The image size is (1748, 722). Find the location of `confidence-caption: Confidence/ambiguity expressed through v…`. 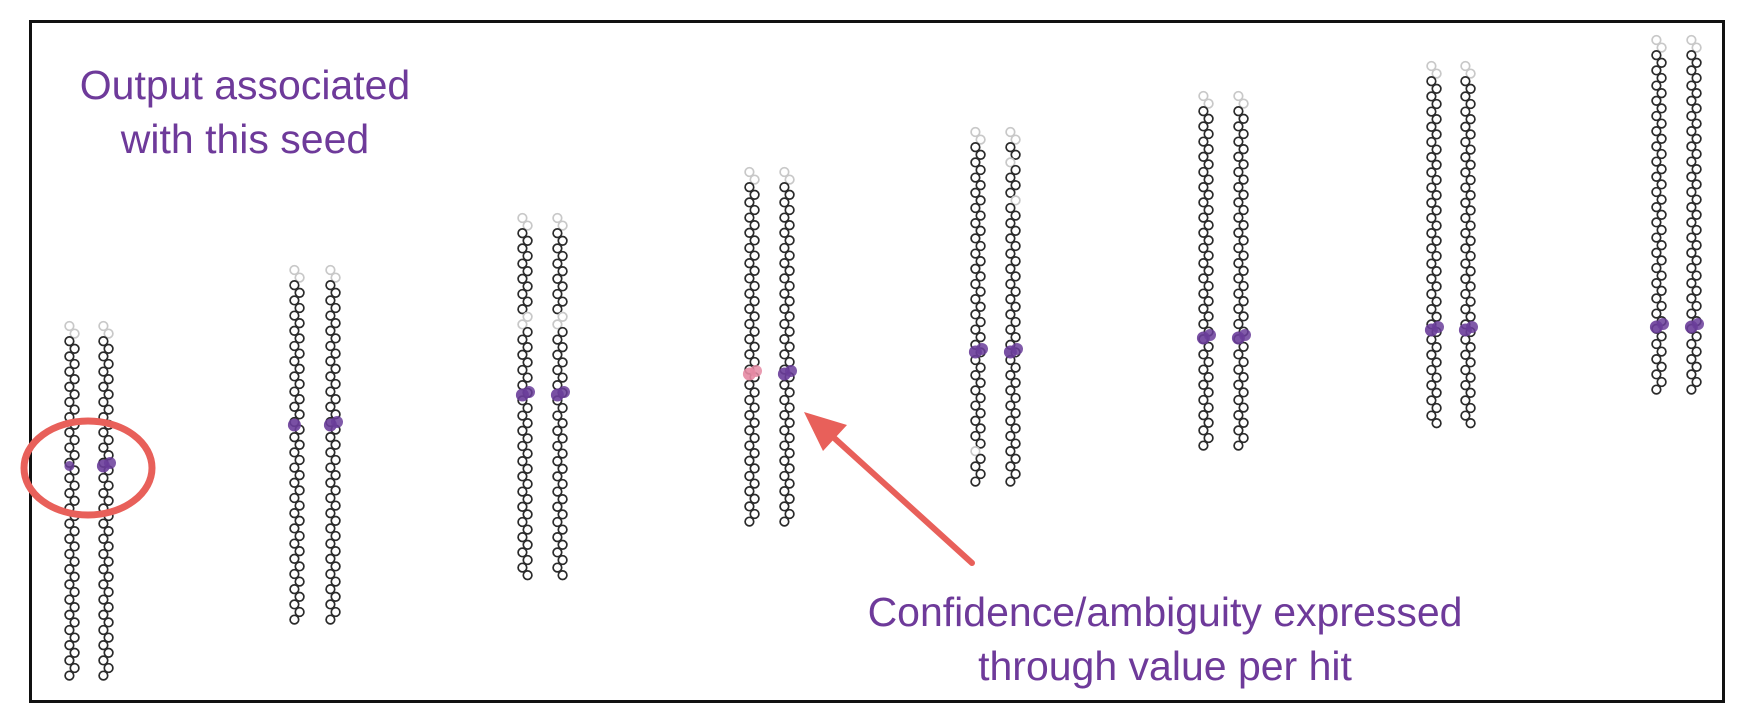

confidence-caption: Confidence/ambiguity expressed through v… is located at coordinates (1165, 639).